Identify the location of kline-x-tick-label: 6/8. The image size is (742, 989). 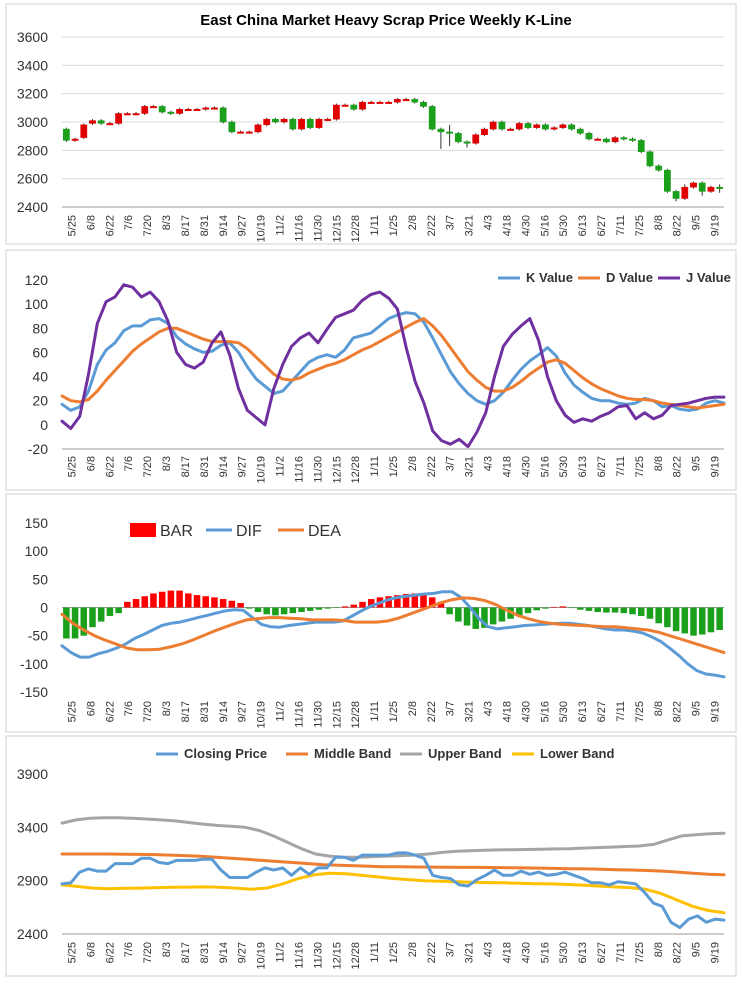
(91, 222).